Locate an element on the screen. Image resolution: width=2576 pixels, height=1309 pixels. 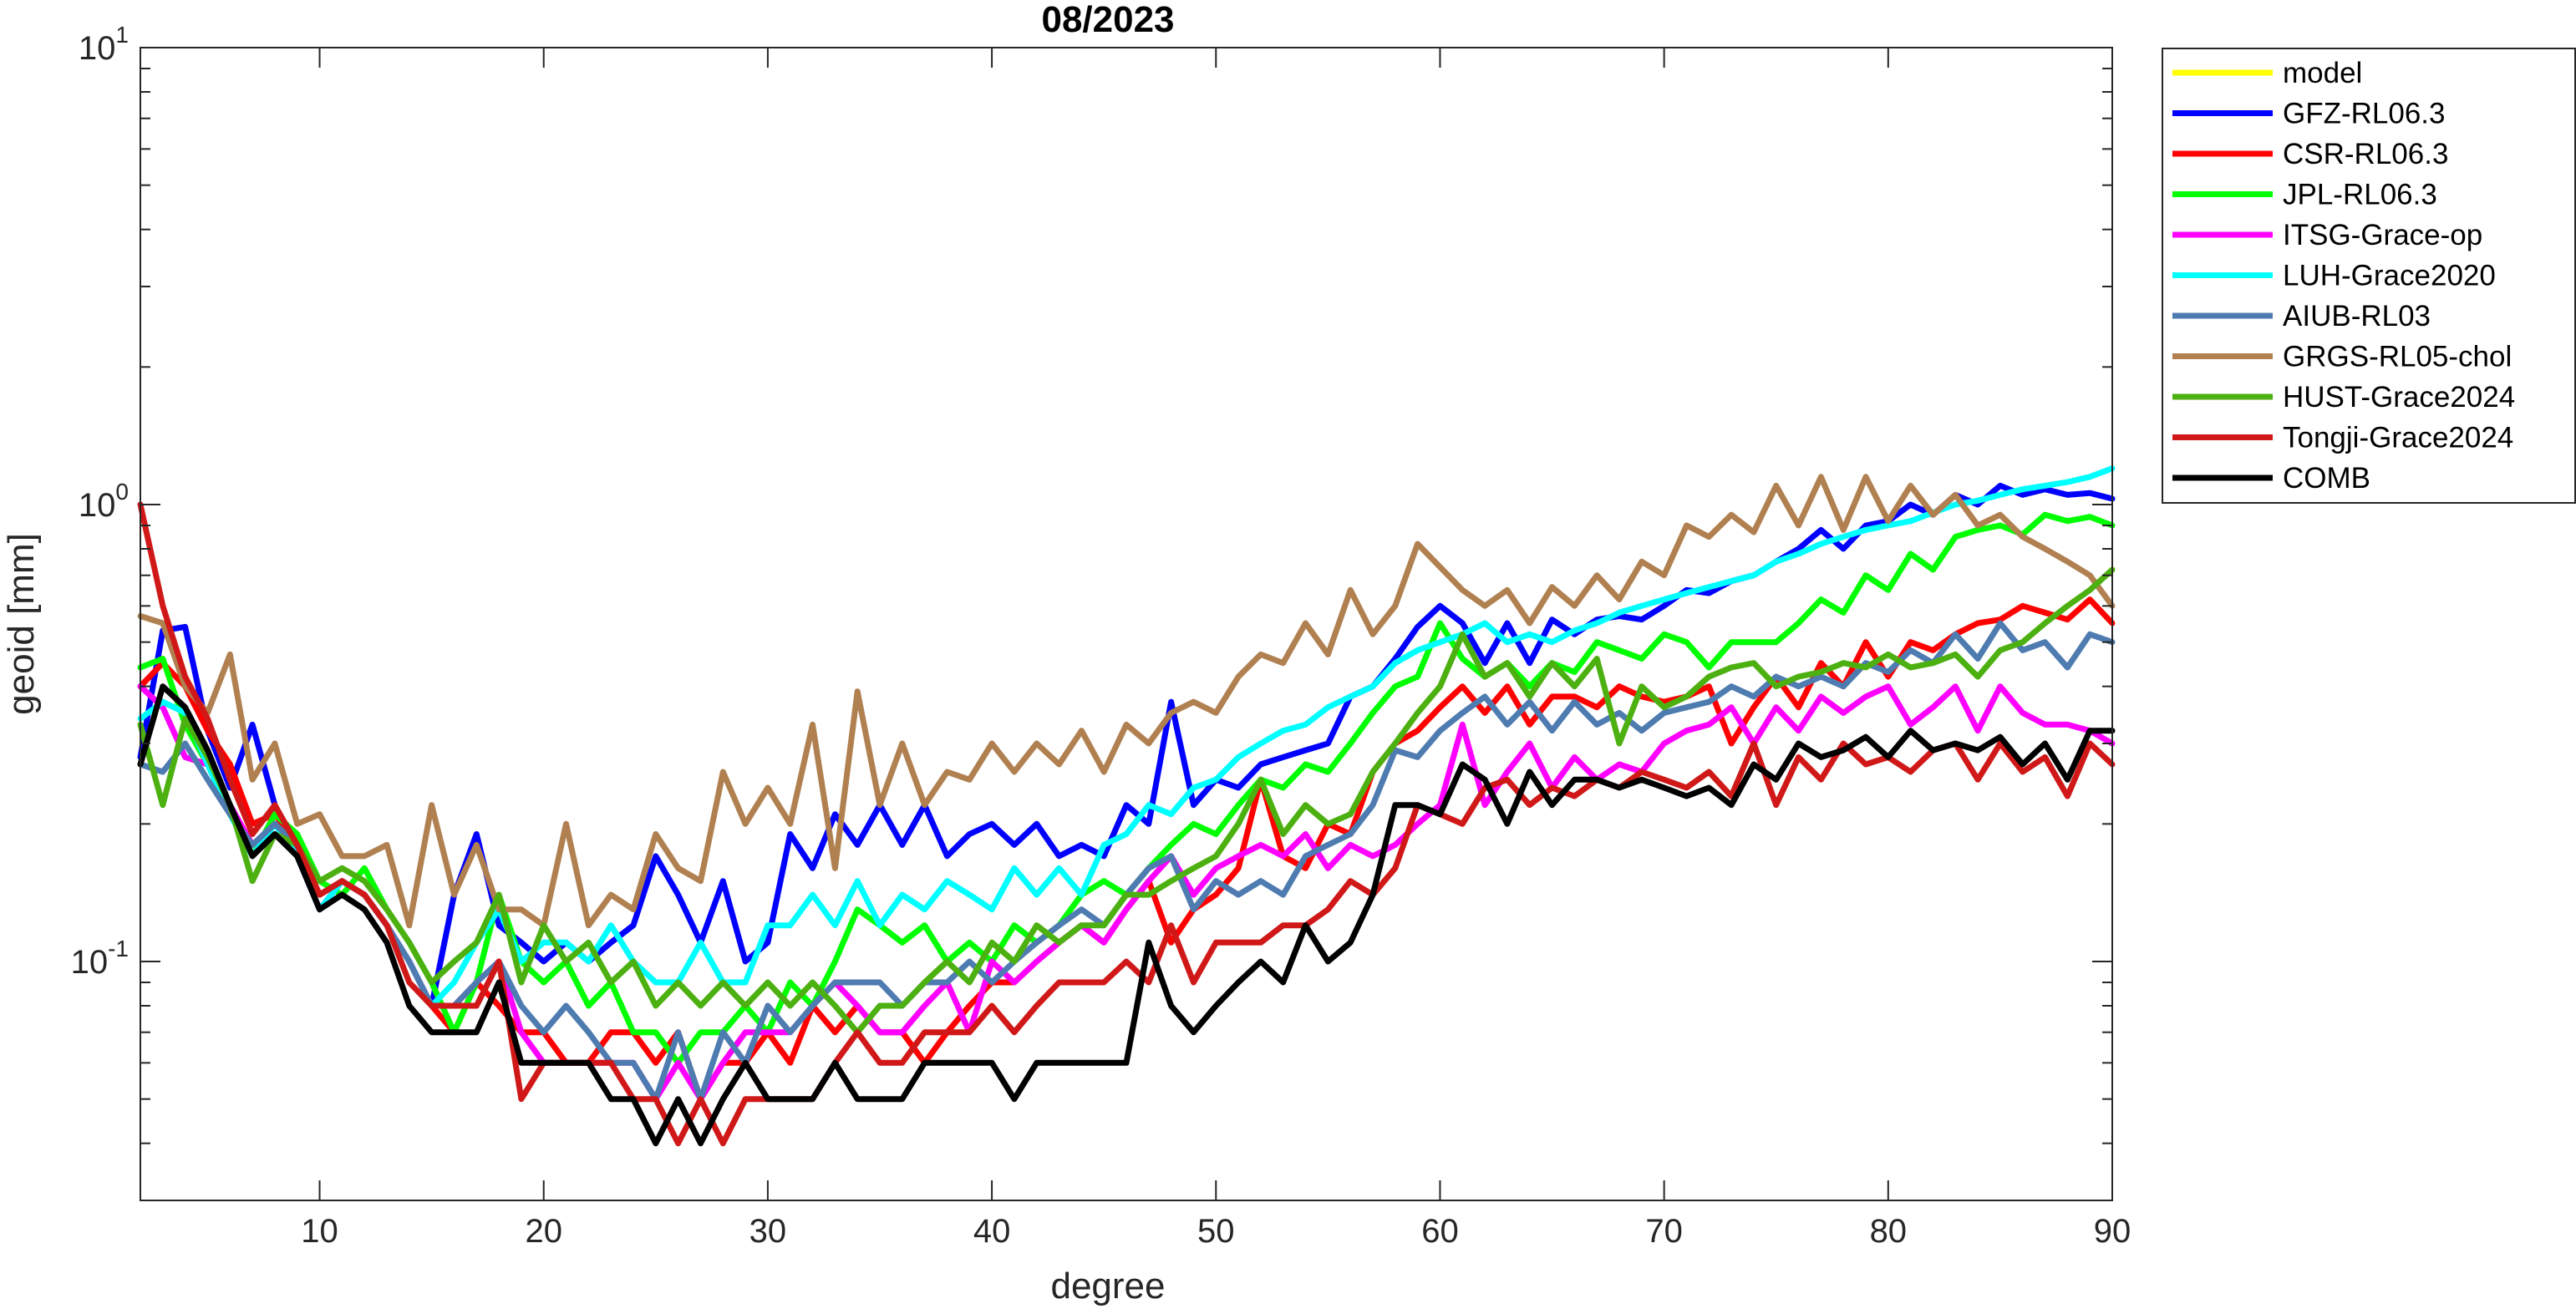
legend-label: GRGS-RL05-chol is located at coordinates (2397, 357).